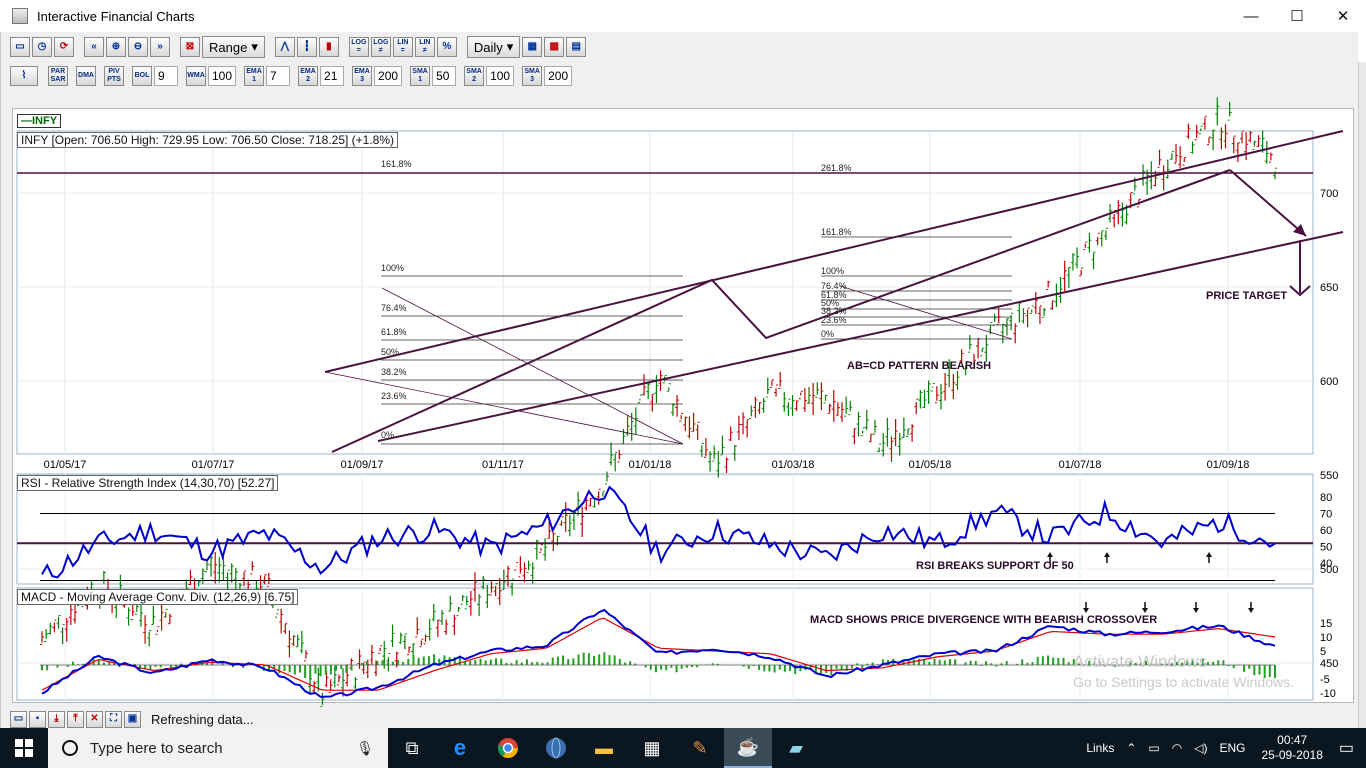  I want to click on export-icon: ⤓, so click(56, 719).